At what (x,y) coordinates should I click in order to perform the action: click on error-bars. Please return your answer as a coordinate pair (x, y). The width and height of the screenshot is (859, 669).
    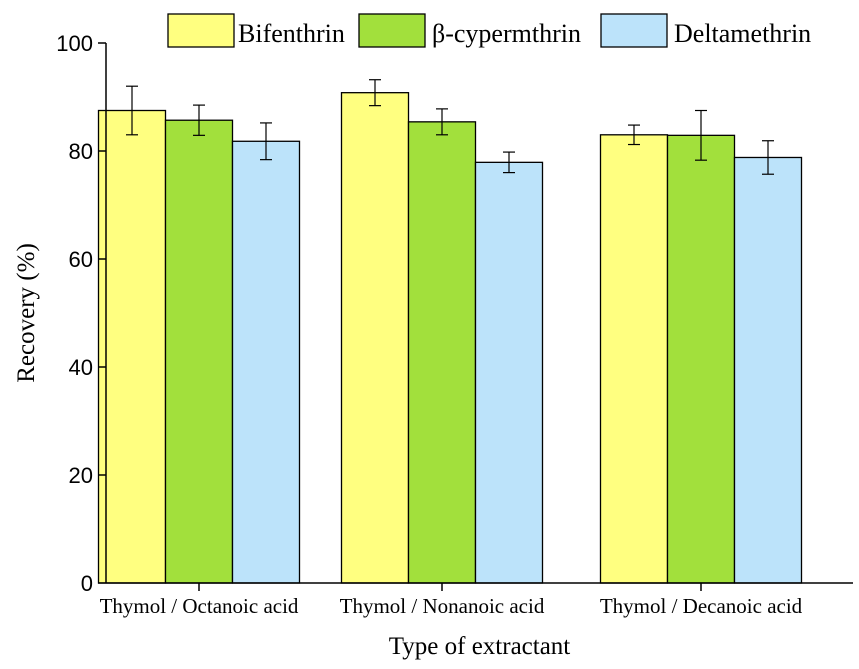
    Looking at the image, I should click on (450, 127).